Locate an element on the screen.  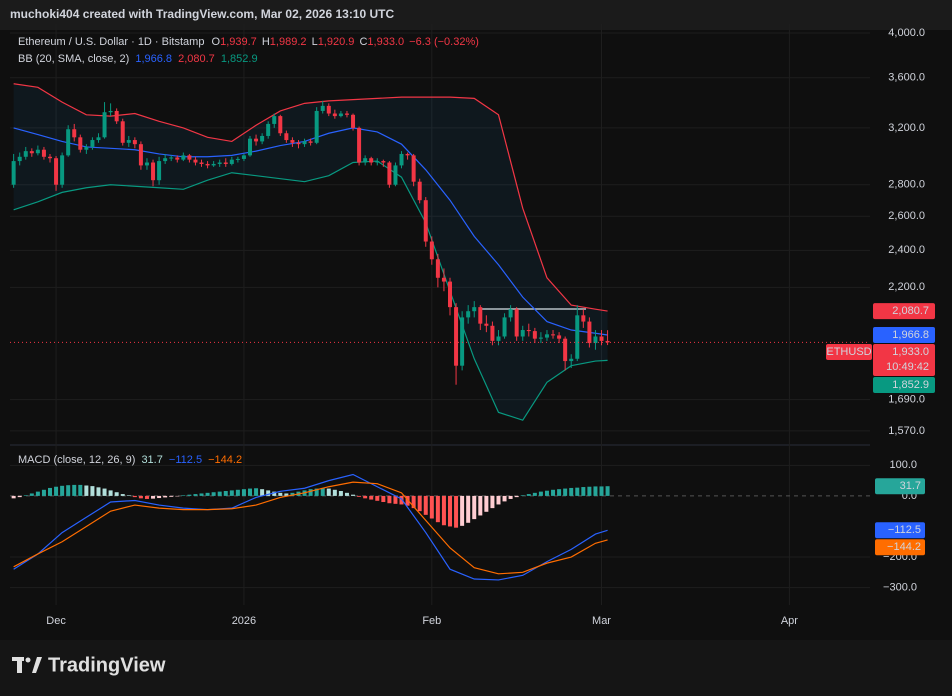
y-tick-label: 2,200.0 is located at coordinates (906, 287).